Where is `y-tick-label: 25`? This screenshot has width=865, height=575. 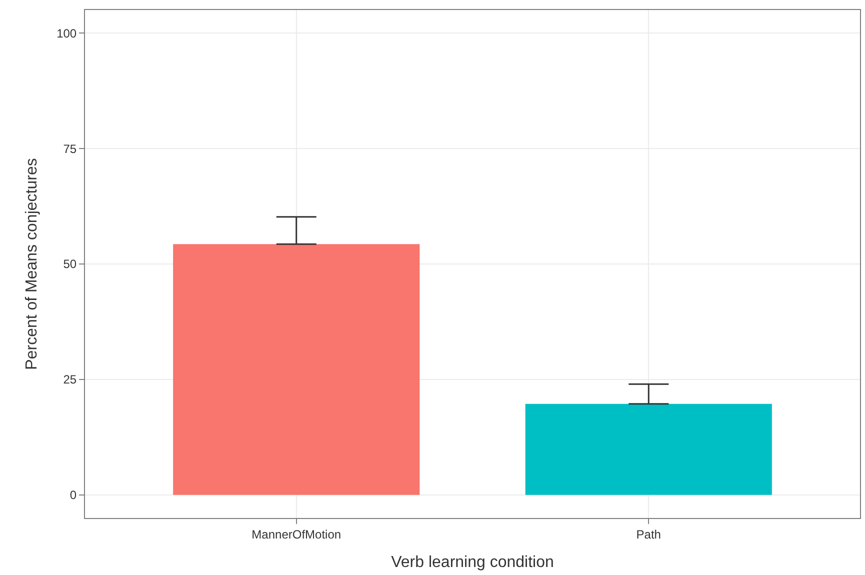
y-tick-label: 25 is located at coordinates (70, 379).